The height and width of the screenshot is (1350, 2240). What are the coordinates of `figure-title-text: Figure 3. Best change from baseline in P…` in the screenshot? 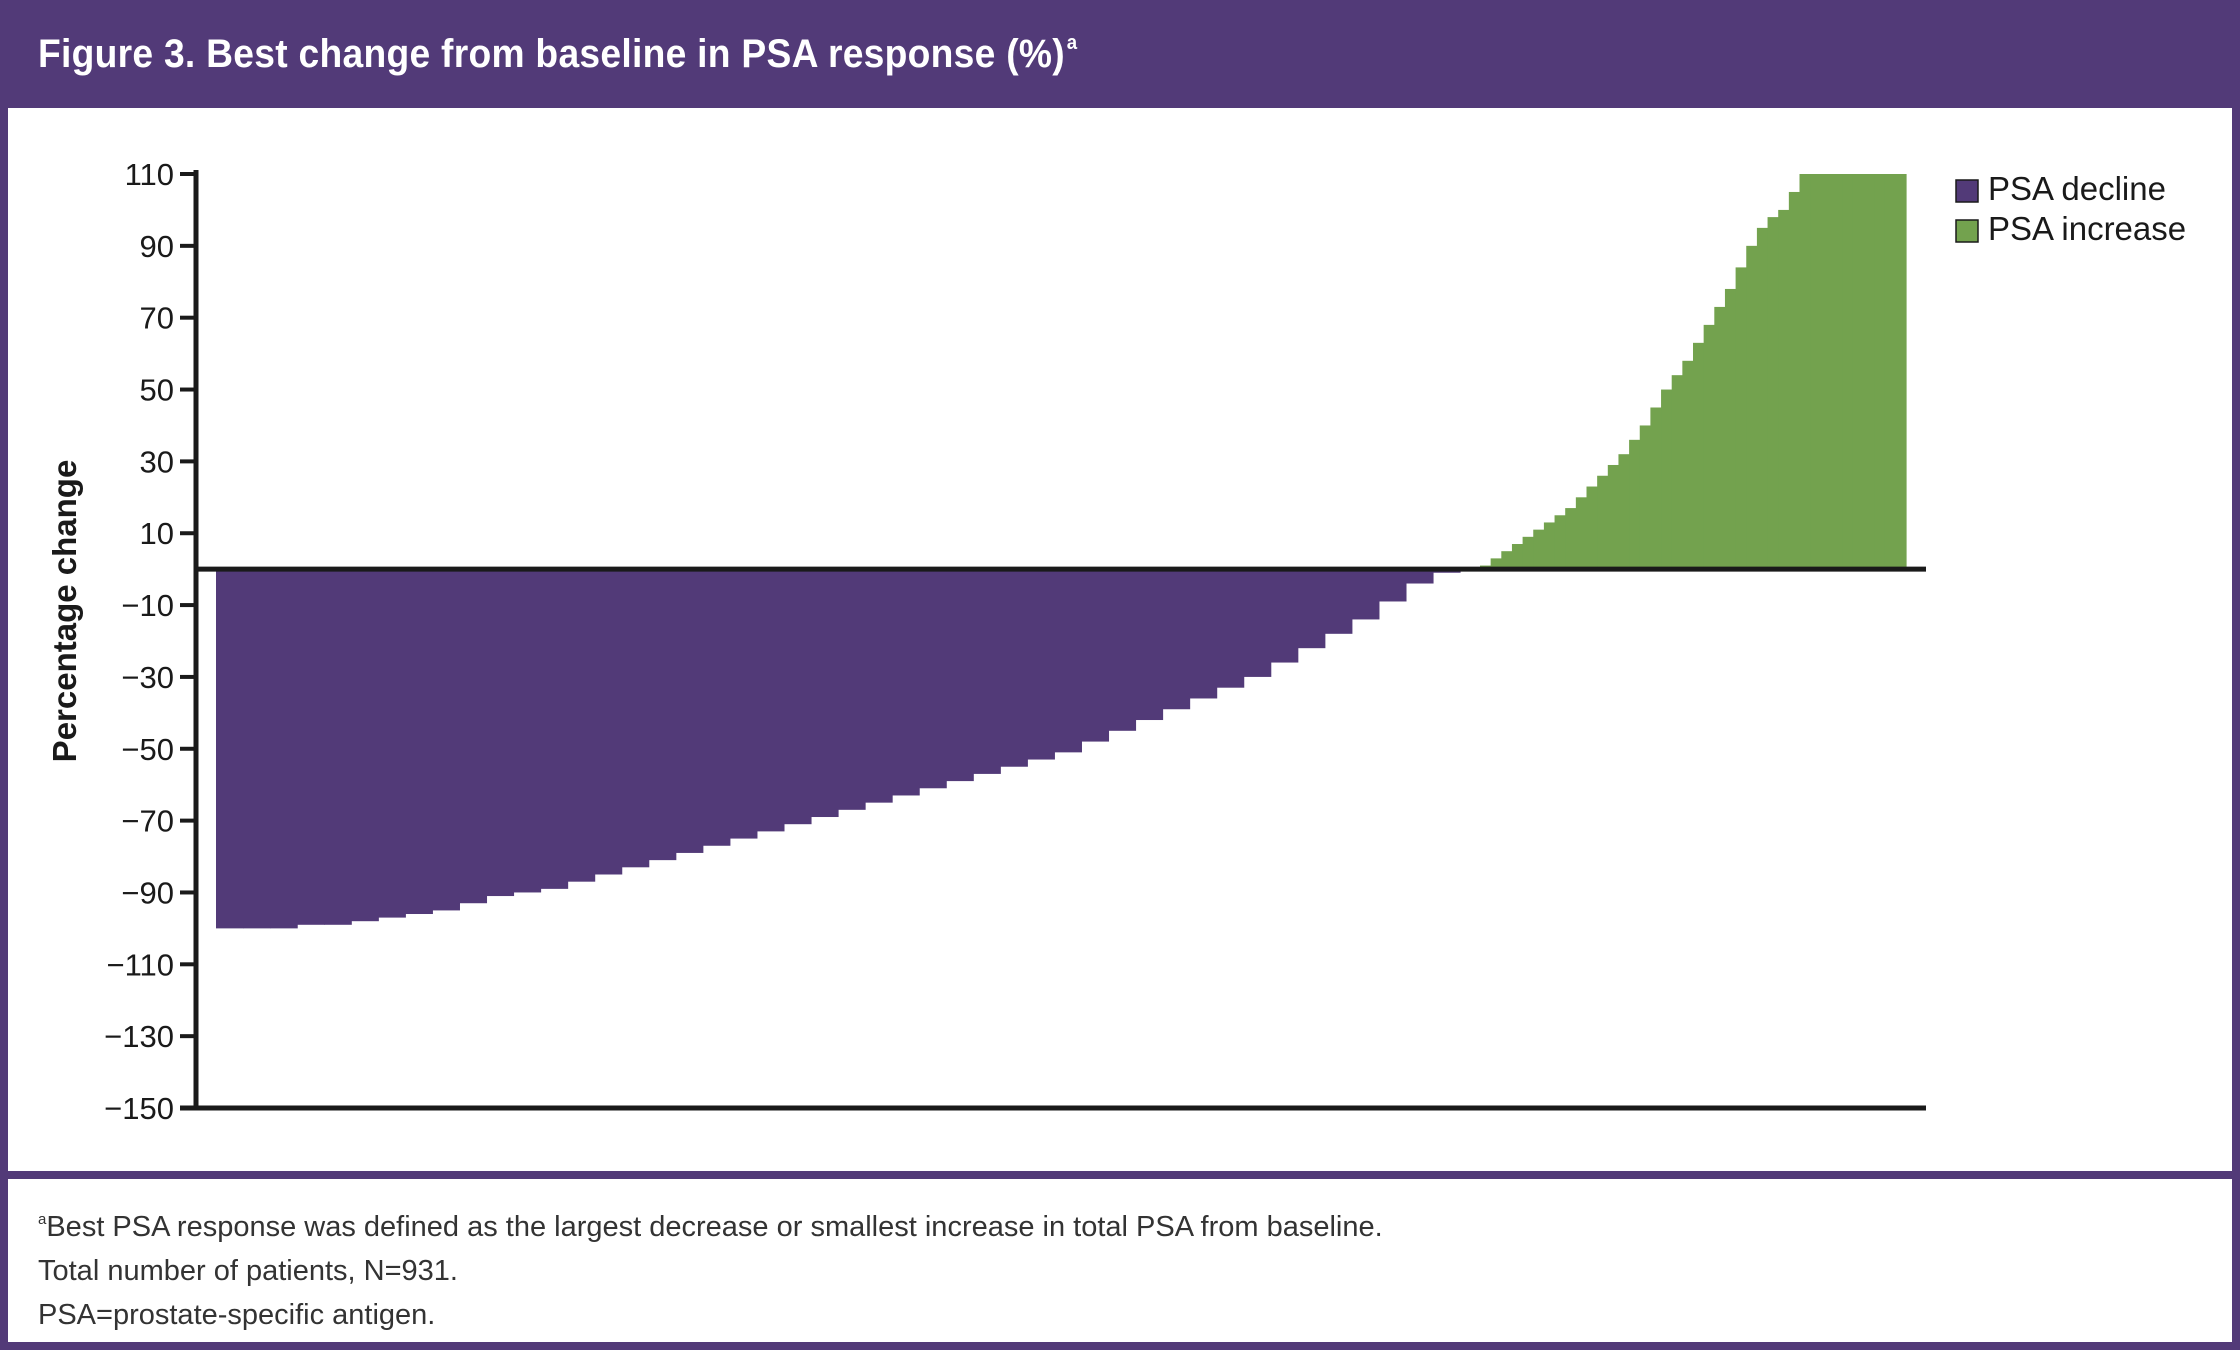 It's located at (551, 54).